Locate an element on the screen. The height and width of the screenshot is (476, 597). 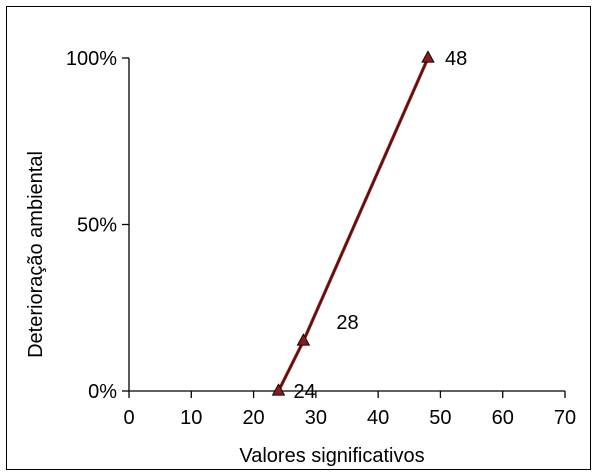
data-point-label: 24 is located at coordinates (304, 392).